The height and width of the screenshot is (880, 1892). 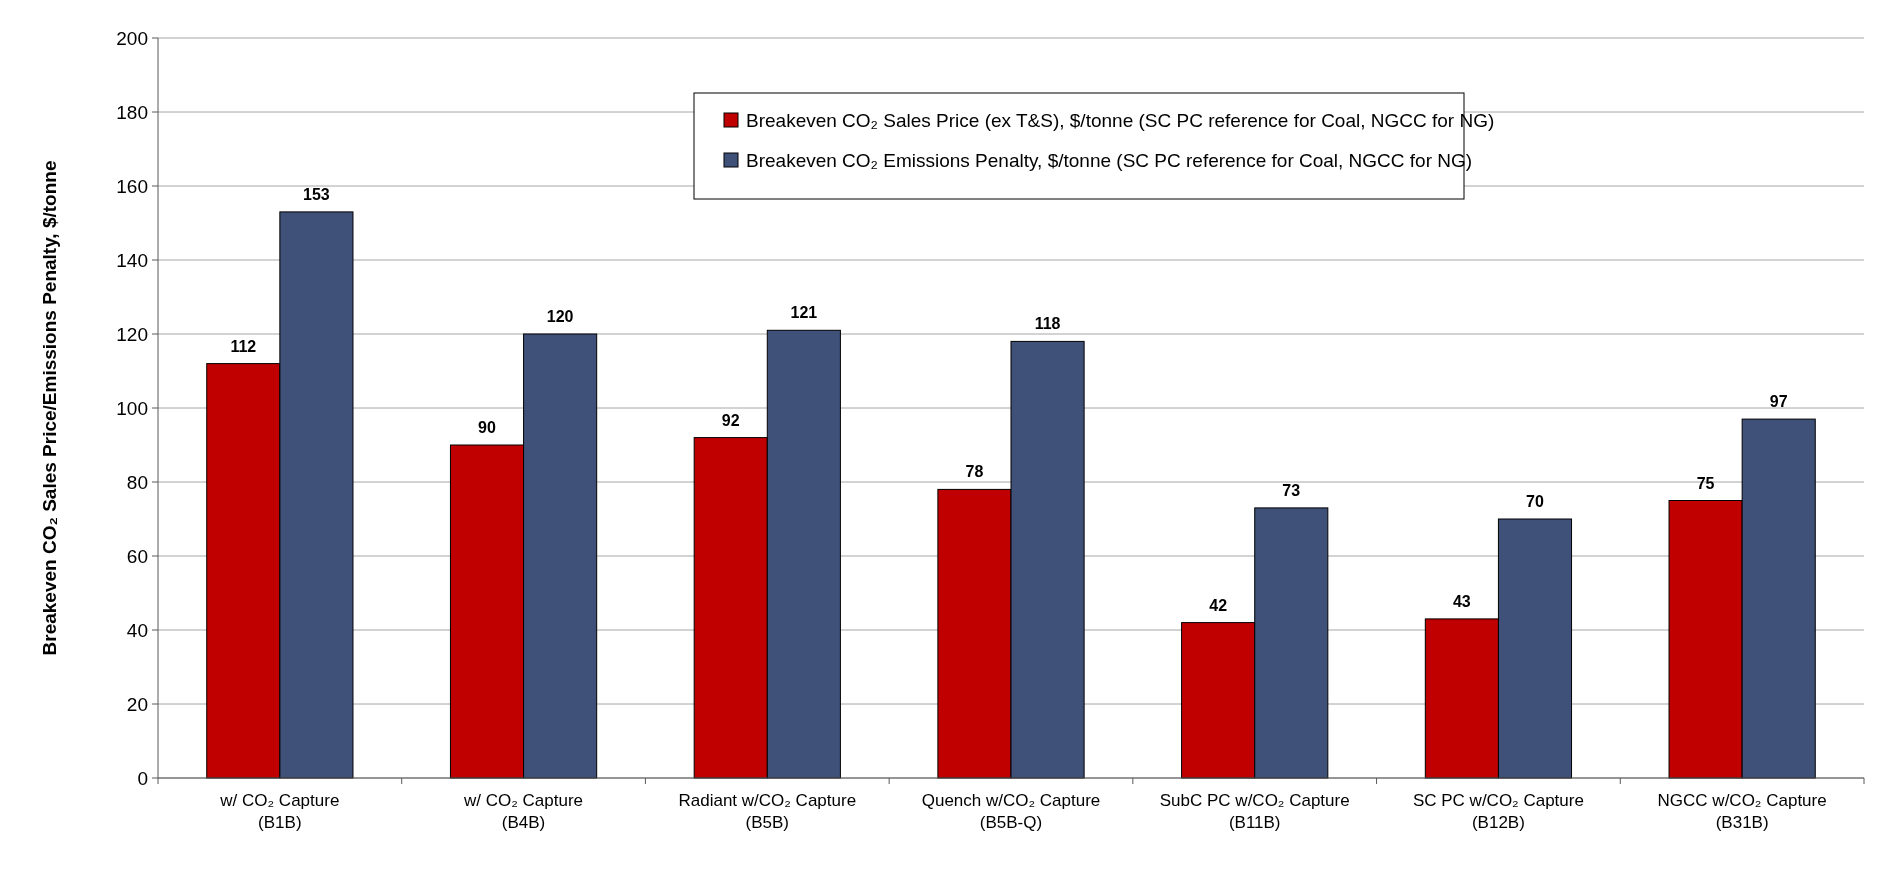 I want to click on data-label: 75, so click(x=1705, y=483).